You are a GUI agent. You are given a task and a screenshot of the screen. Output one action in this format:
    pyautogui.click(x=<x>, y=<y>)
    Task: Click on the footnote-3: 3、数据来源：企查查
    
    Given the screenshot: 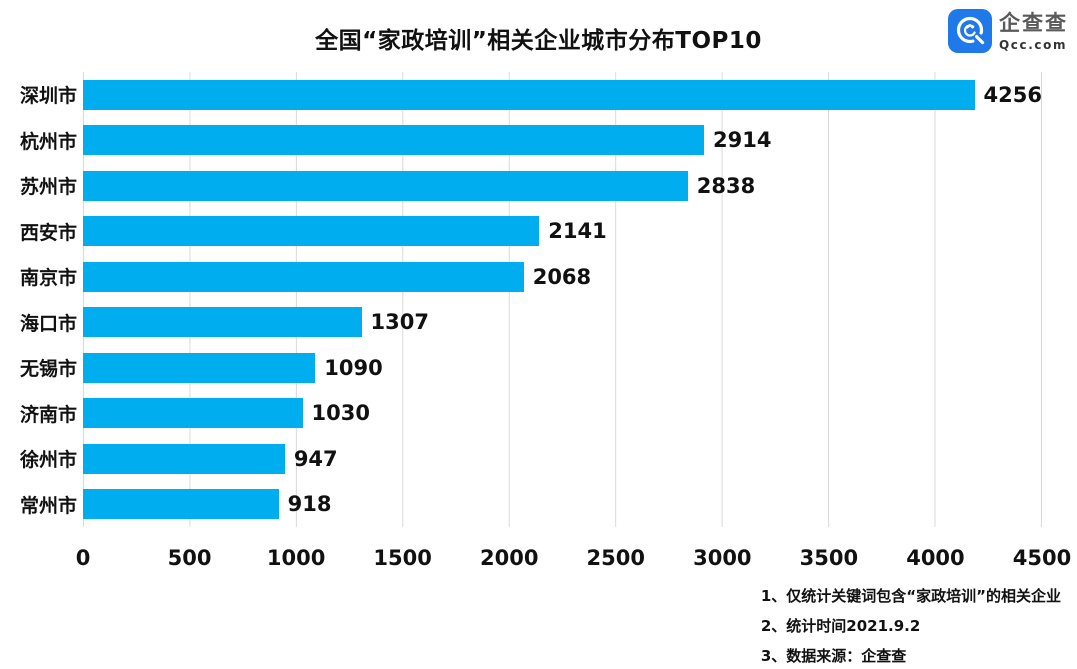 What is the action you would take?
    pyautogui.click(x=833, y=656)
    